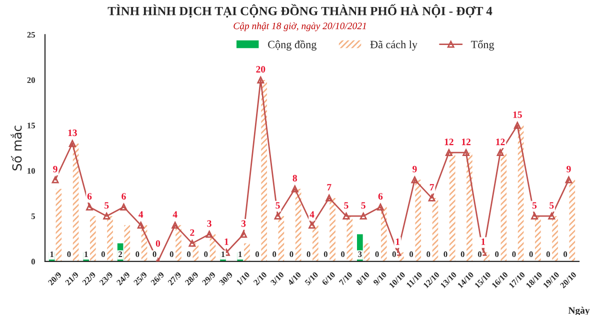 The height and width of the screenshot is (315, 600). I want to click on data-label: 15, so click(517, 114).